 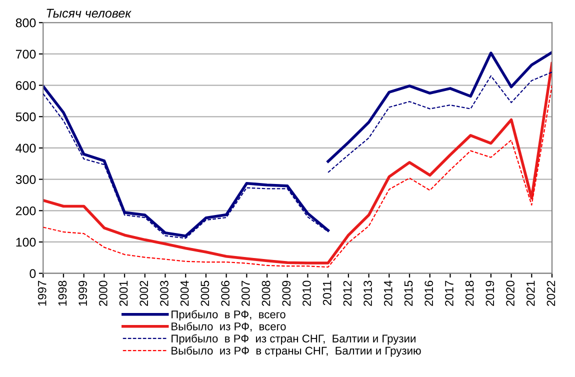 What do you see at coordinates (62, 293) in the screenshot?
I see `x-tick-label: 1998` at bounding box center [62, 293].